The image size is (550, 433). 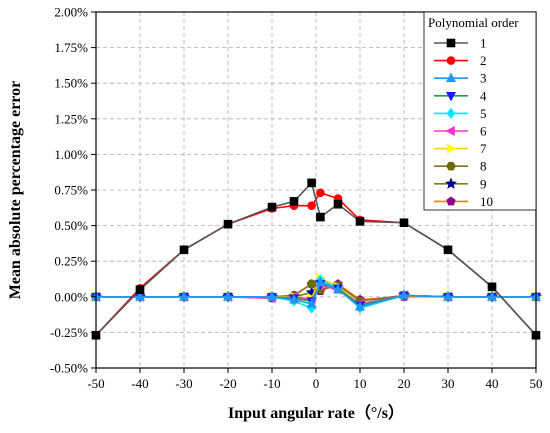 What do you see at coordinates (483, 148) in the screenshot?
I see `legend-label: 7` at bounding box center [483, 148].